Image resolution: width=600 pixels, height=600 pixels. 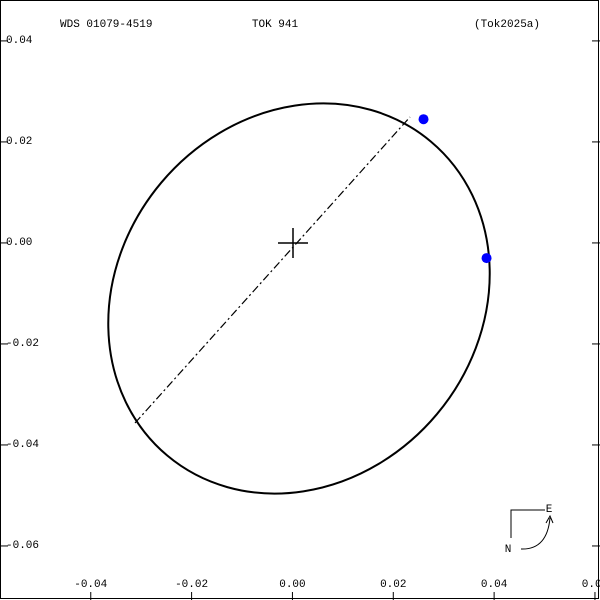 What do you see at coordinates (275, 25) in the screenshot?
I see `chart-title: TOK 941` at bounding box center [275, 25].